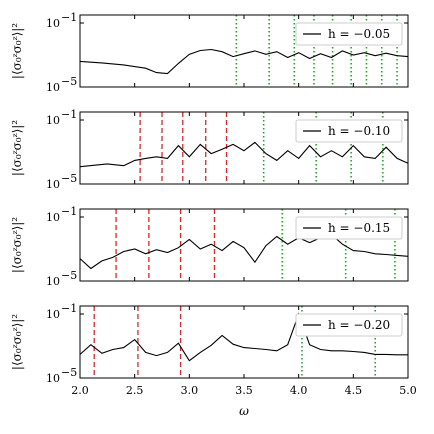  What do you see at coordinates (80, 390) in the screenshot?
I see `x-tick-label: 2.0` at bounding box center [80, 390].